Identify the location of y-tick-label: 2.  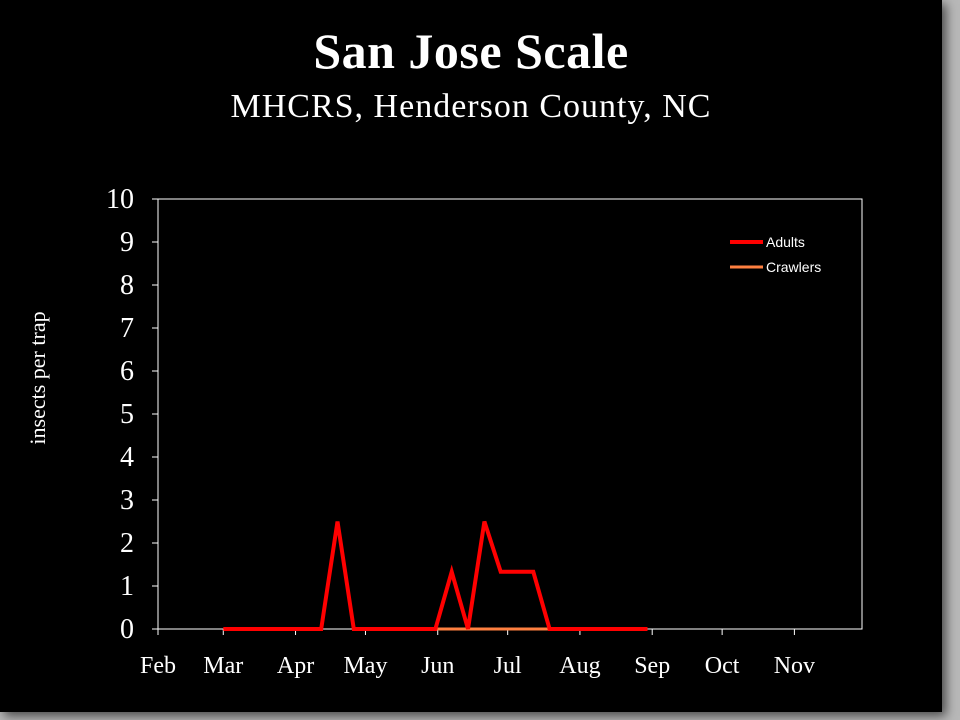
(127, 543).